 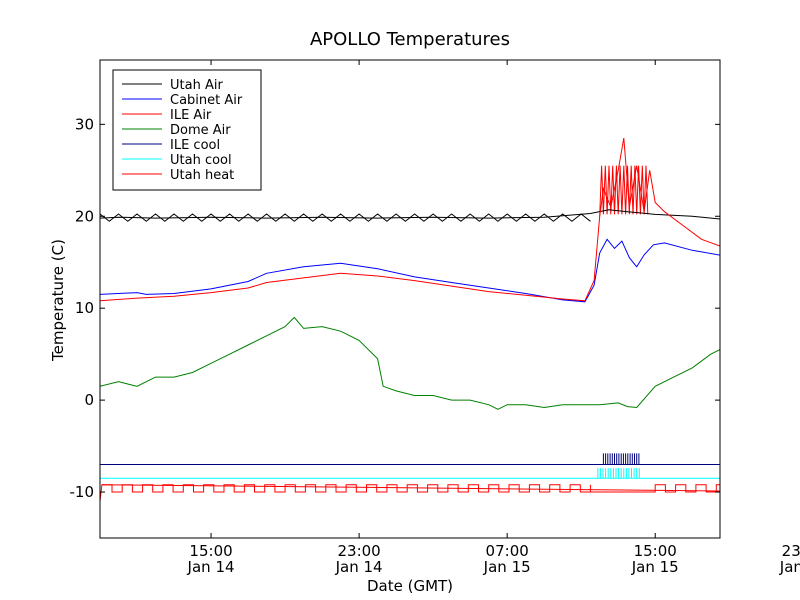 What do you see at coordinates (84, 124) in the screenshot?
I see `y-tick-label: 30` at bounding box center [84, 124].